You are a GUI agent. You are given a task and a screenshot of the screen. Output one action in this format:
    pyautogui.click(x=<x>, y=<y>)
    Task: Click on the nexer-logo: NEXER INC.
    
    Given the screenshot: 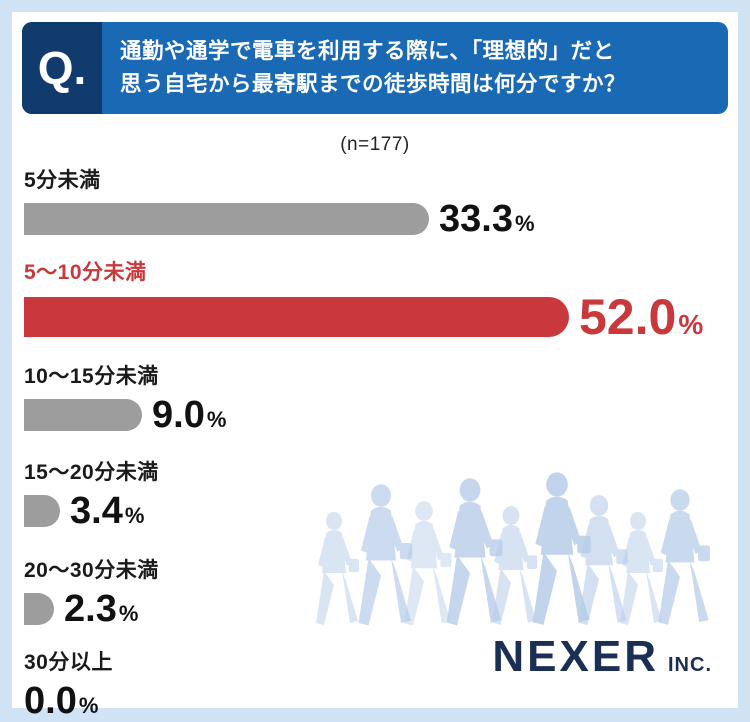 What is the action you would take?
    pyautogui.click(x=602, y=657)
    